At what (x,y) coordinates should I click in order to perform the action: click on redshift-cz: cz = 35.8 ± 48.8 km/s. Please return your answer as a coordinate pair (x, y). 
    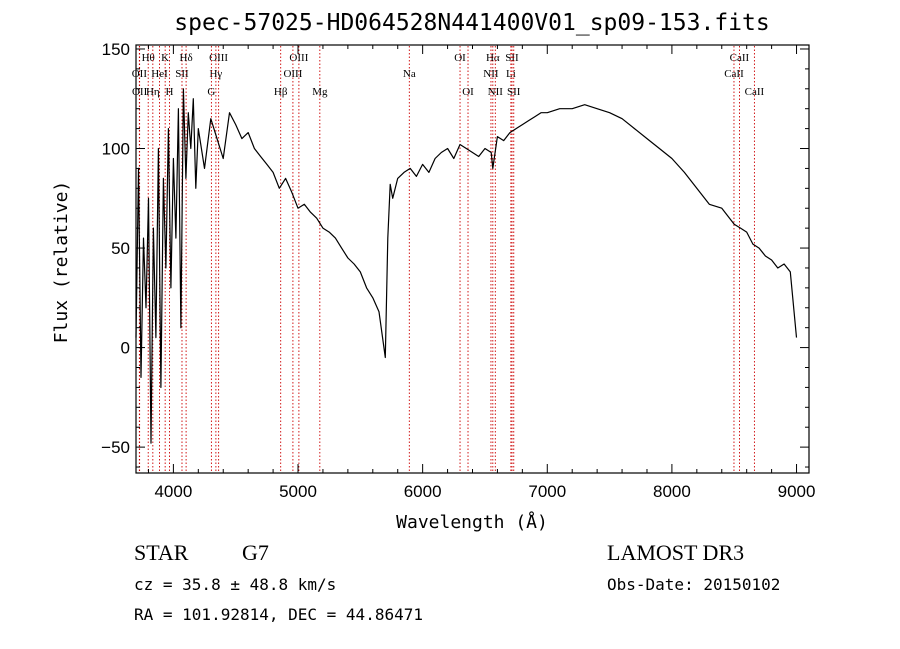
    Looking at the image, I should click on (235, 584).